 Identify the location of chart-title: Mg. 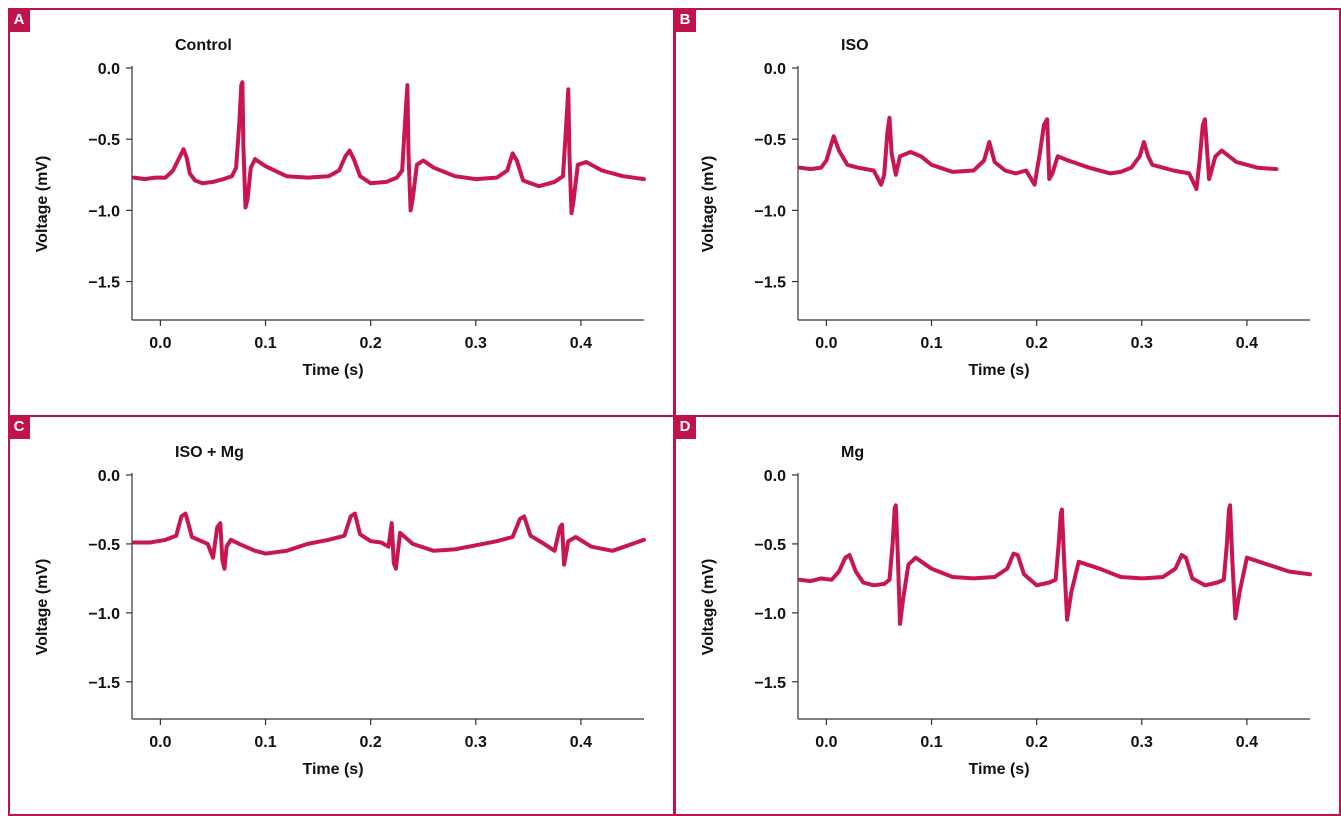
(852, 452).